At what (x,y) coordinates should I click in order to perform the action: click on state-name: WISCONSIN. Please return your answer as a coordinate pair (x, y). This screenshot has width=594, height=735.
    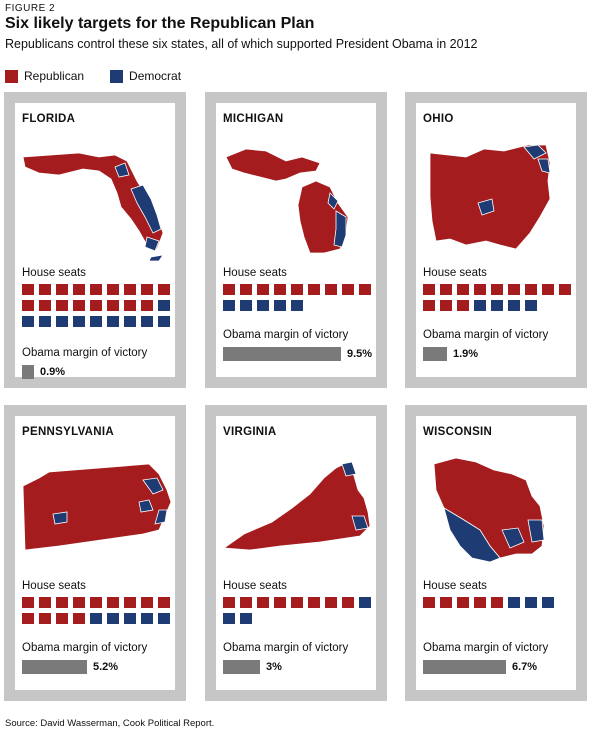
    Looking at the image, I should click on (458, 432).